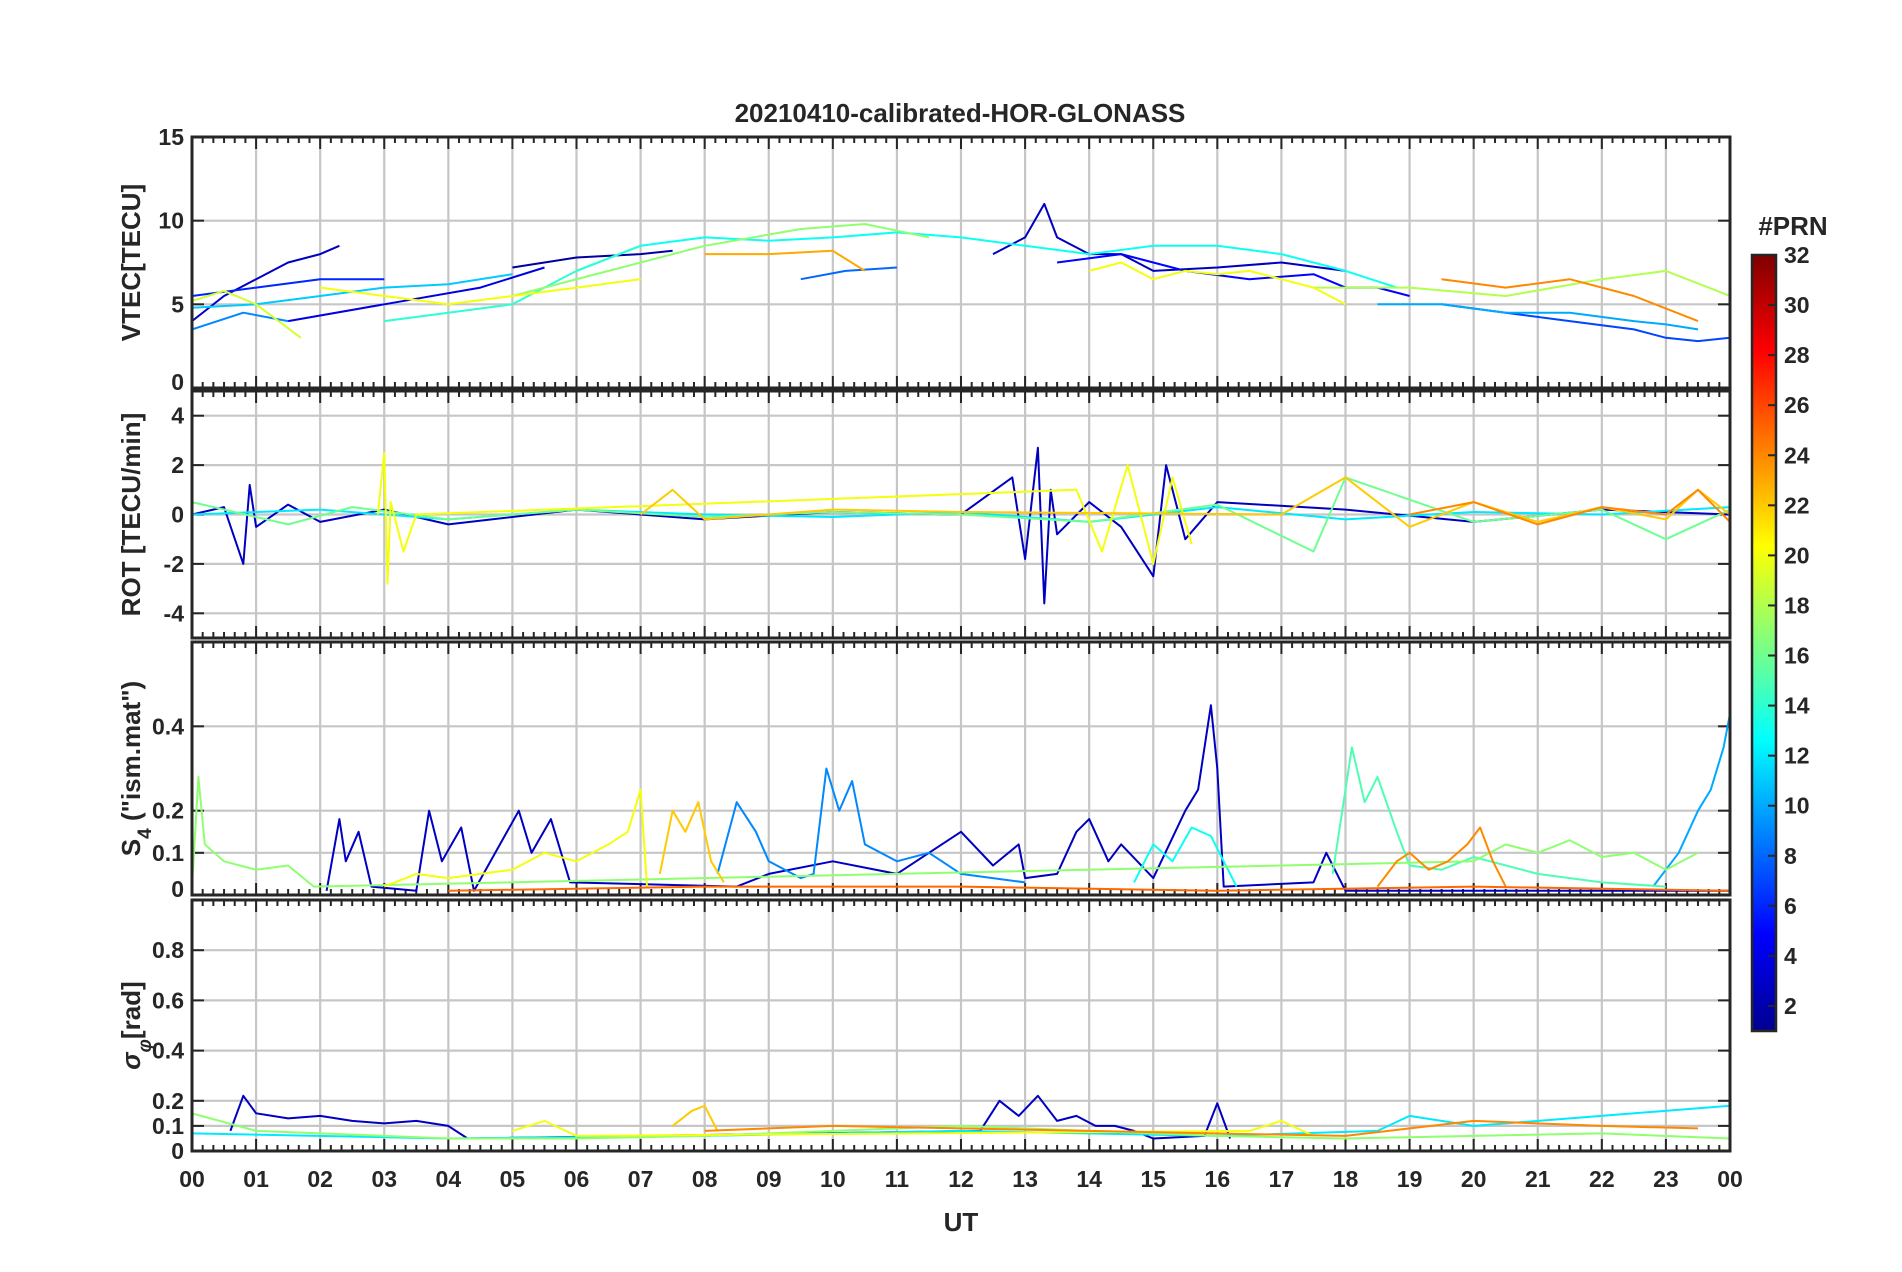  What do you see at coordinates (168, 950) in the screenshot?
I see `y-tick-label: 0.8` at bounding box center [168, 950].